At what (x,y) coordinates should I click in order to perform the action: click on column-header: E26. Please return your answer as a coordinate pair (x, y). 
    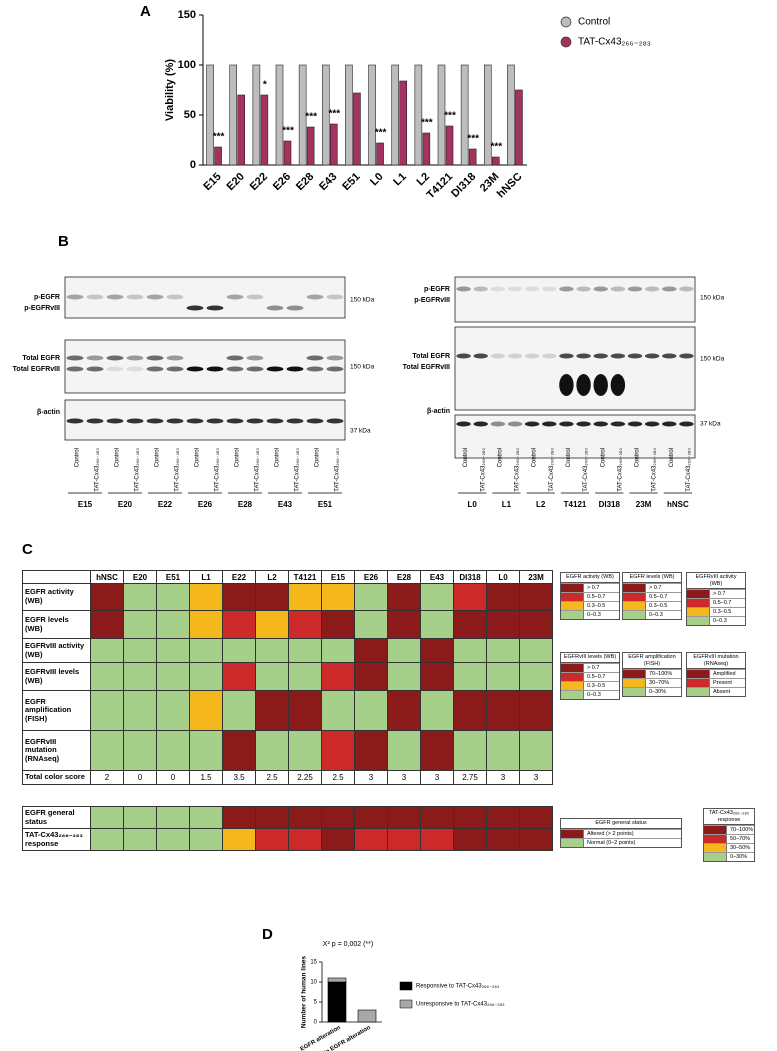
    Looking at the image, I should click on (371, 577).